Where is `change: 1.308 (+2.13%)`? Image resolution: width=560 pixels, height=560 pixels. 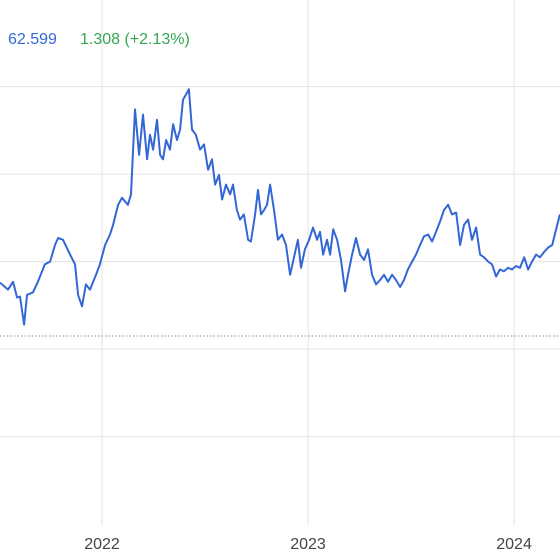 change: 1.308 (+2.13%) is located at coordinates (135, 39).